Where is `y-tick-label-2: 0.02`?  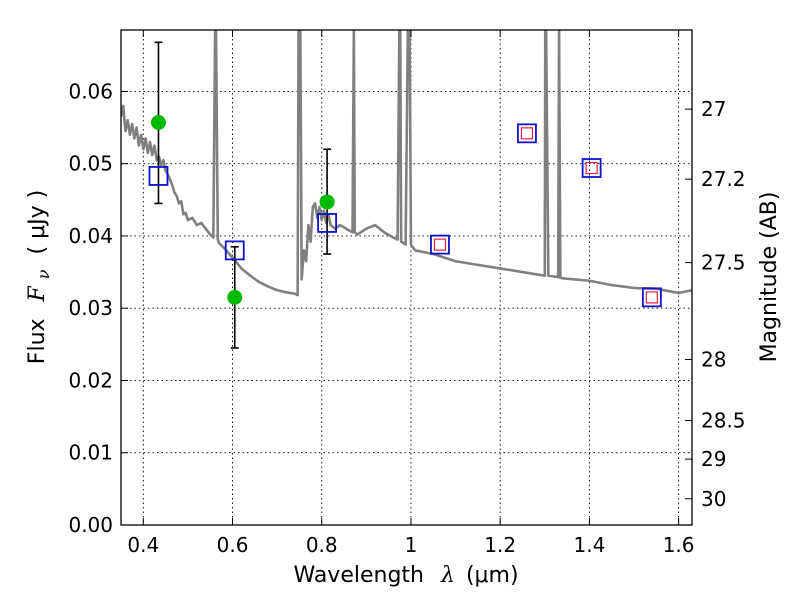
y-tick-label-2: 0.02 is located at coordinates (90, 380).